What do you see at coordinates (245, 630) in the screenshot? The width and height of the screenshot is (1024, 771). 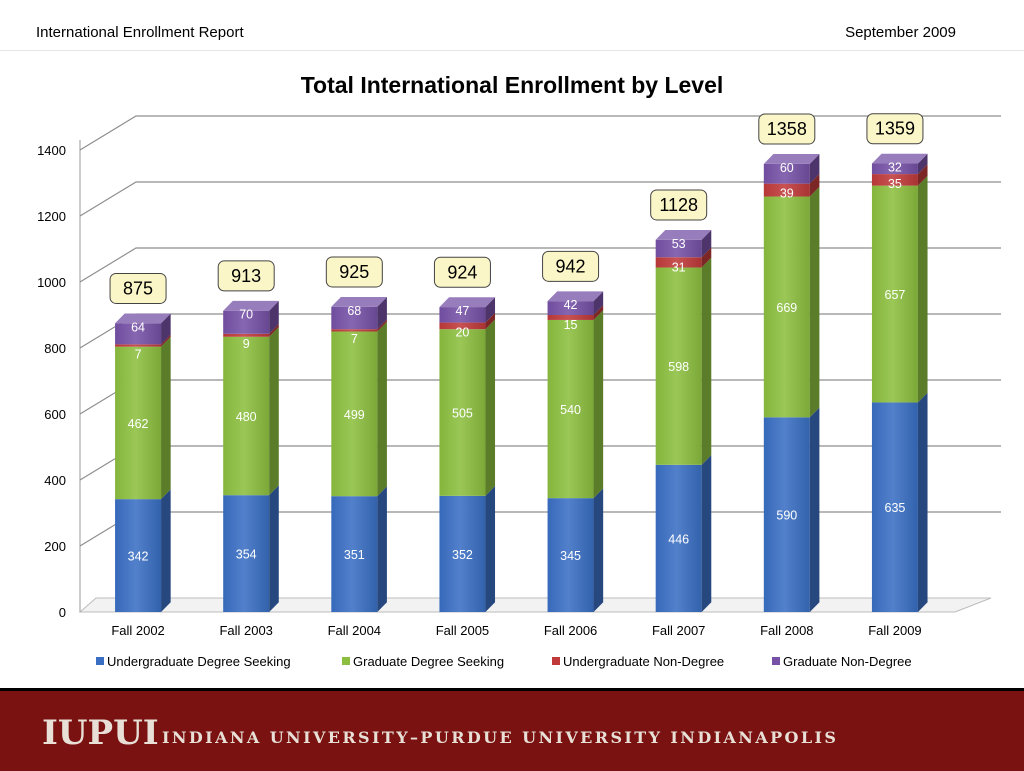 I see `x-category-label: Fall 2003` at bounding box center [245, 630].